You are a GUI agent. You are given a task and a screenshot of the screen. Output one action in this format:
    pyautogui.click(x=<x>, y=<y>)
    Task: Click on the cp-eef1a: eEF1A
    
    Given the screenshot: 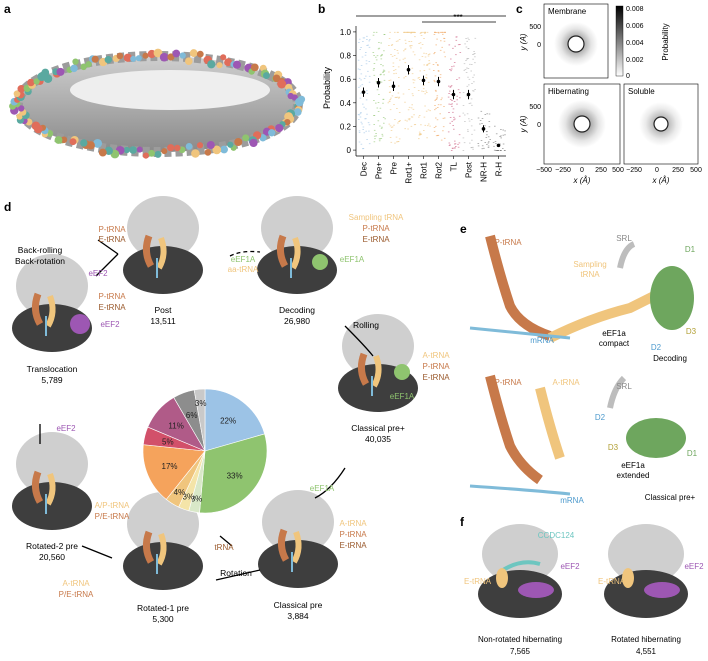 What is the action you would take?
    pyautogui.click(x=402, y=396)
    